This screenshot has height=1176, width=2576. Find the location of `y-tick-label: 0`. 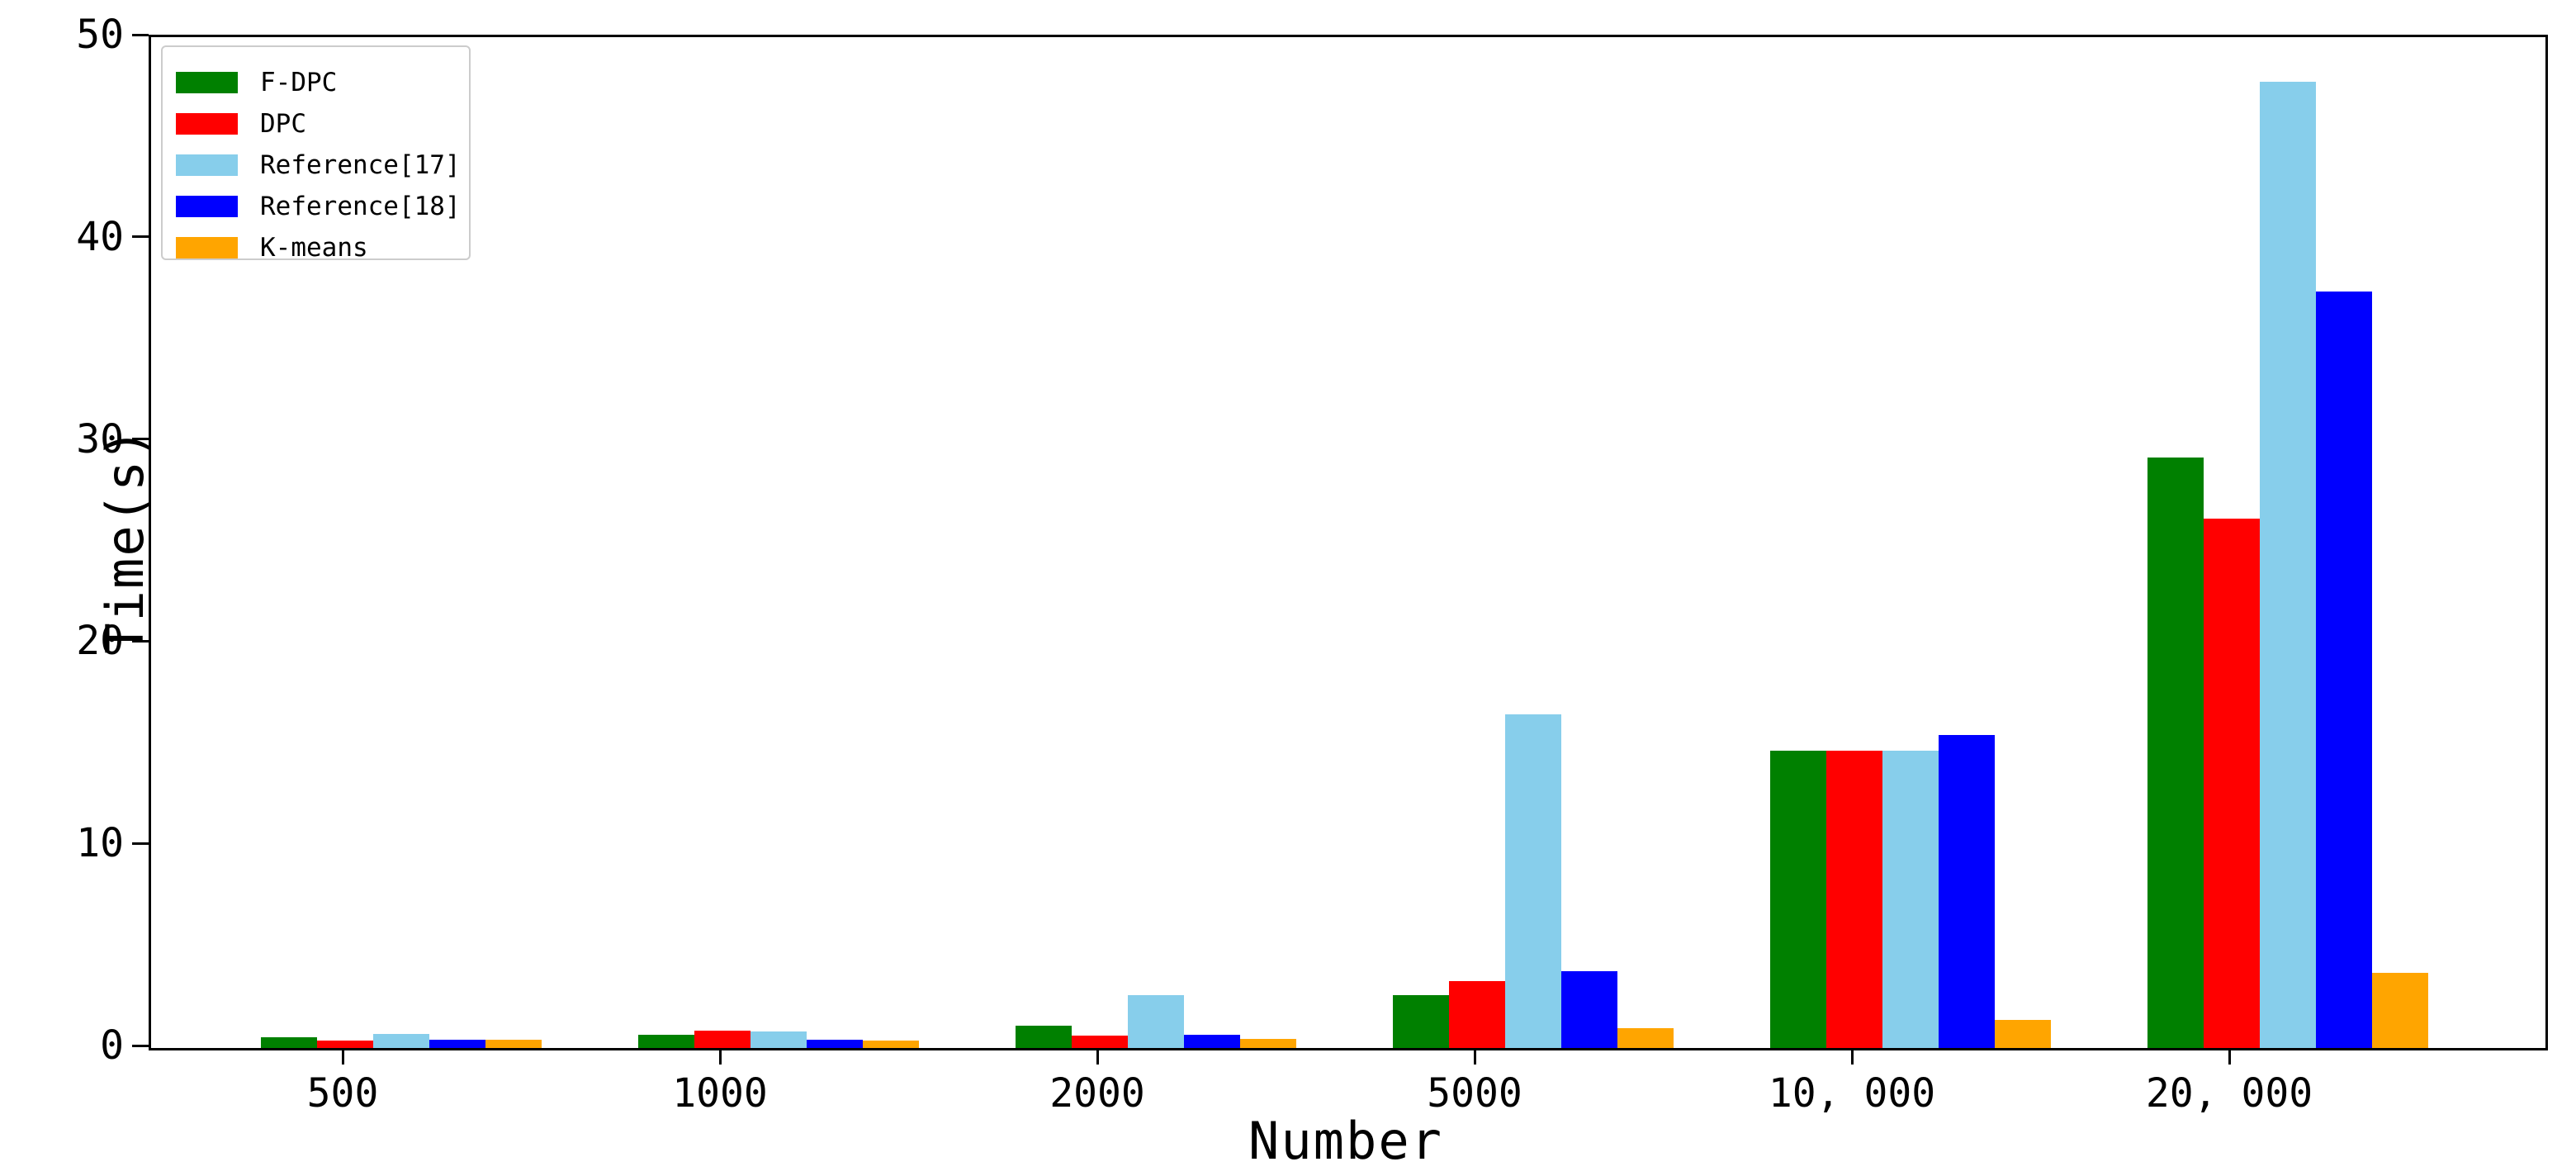

y-tick-label: 0 is located at coordinates (112, 1045).